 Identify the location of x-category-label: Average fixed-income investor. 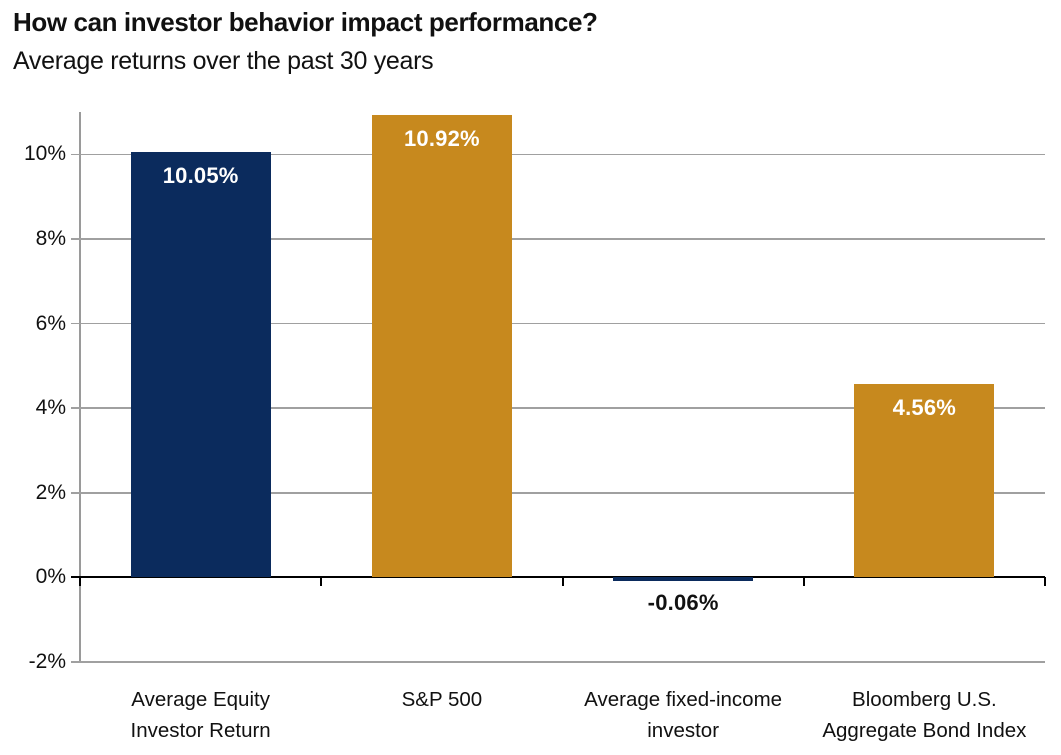
(683, 715).